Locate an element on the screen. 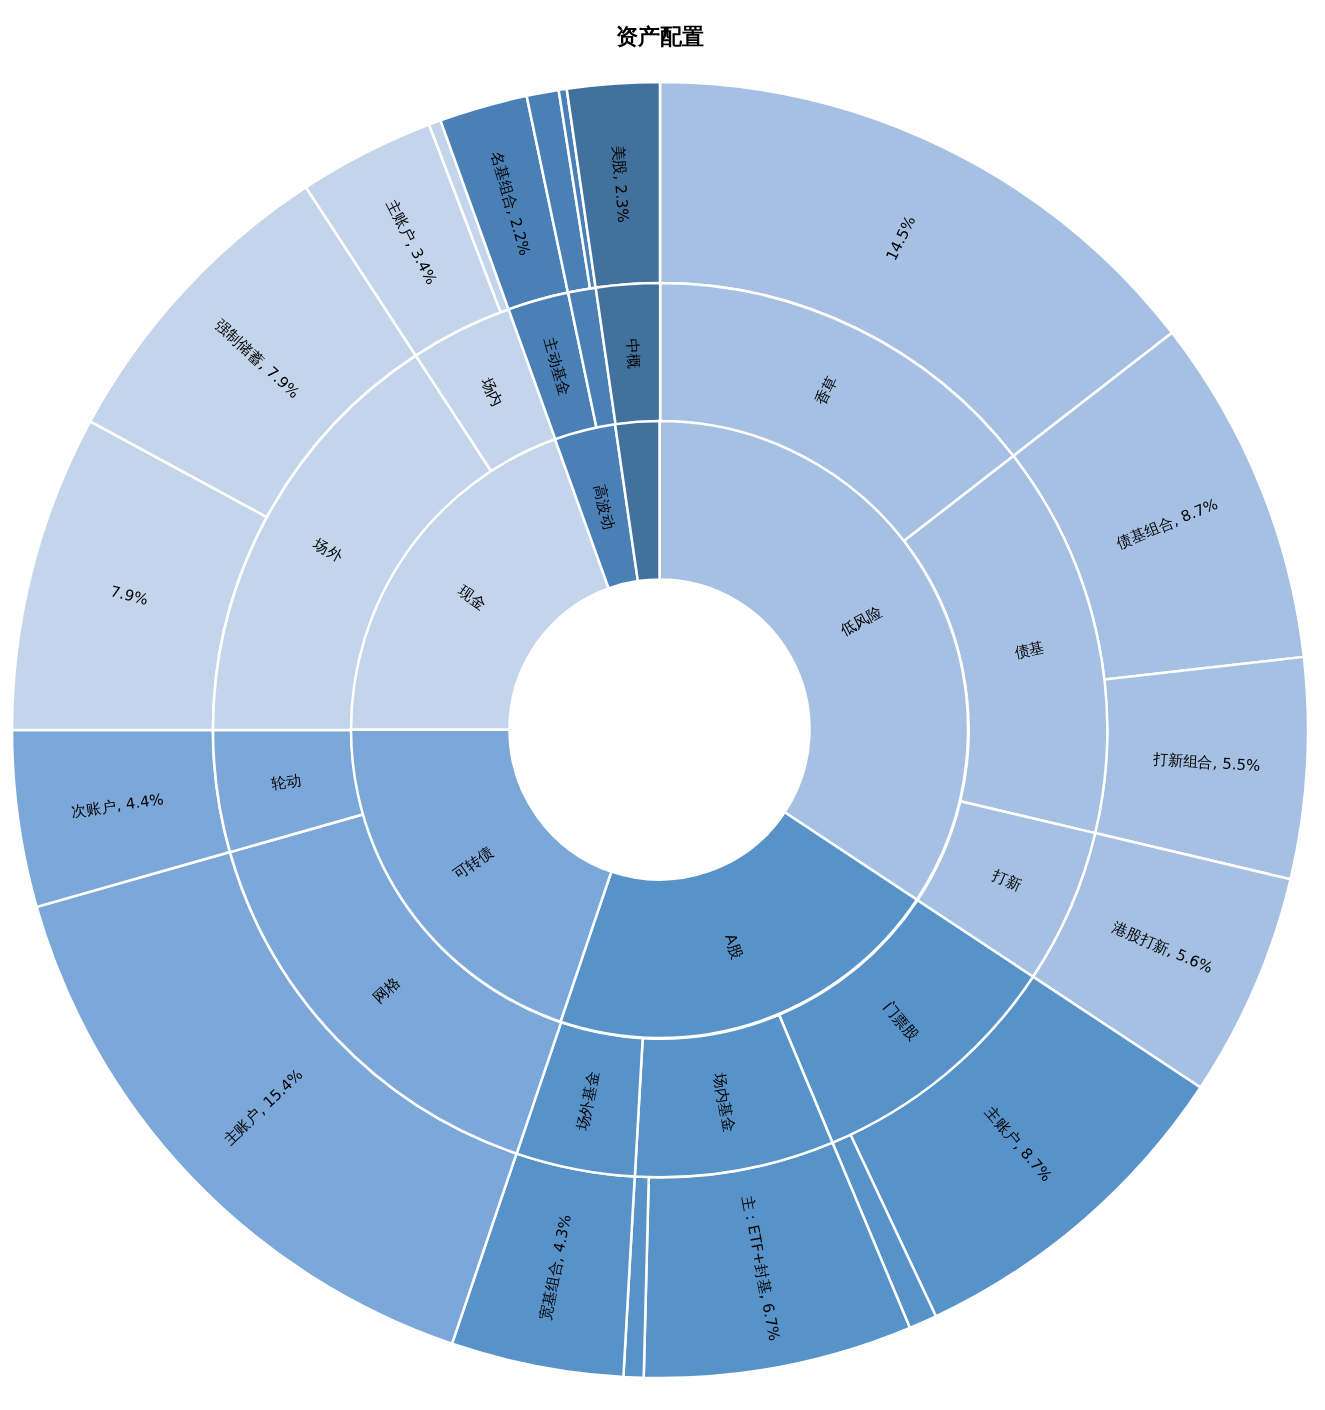 The image size is (1325, 1410). slice-label: 债基 is located at coordinates (1029, 649).